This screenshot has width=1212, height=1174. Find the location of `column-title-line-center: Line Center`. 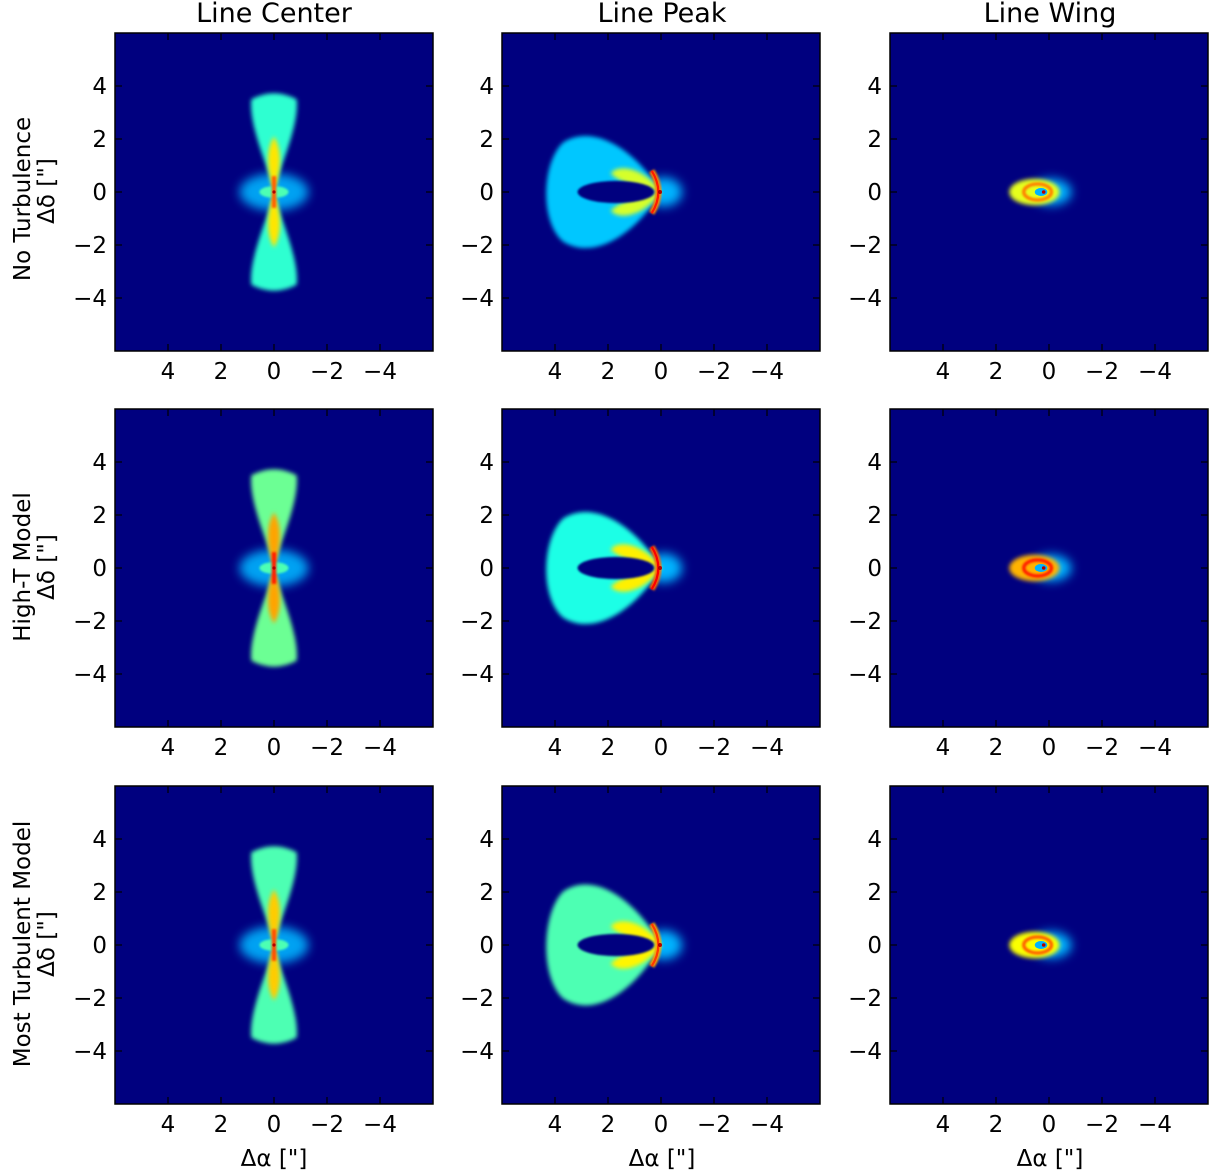

column-title-line-center: Line Center is located at coordinates (274, 14).